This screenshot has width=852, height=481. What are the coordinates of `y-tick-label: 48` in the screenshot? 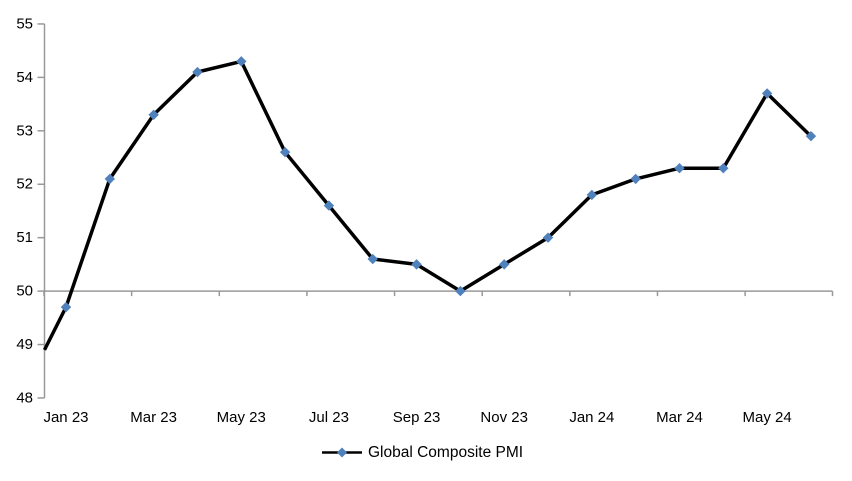 It's located at (24, 397).